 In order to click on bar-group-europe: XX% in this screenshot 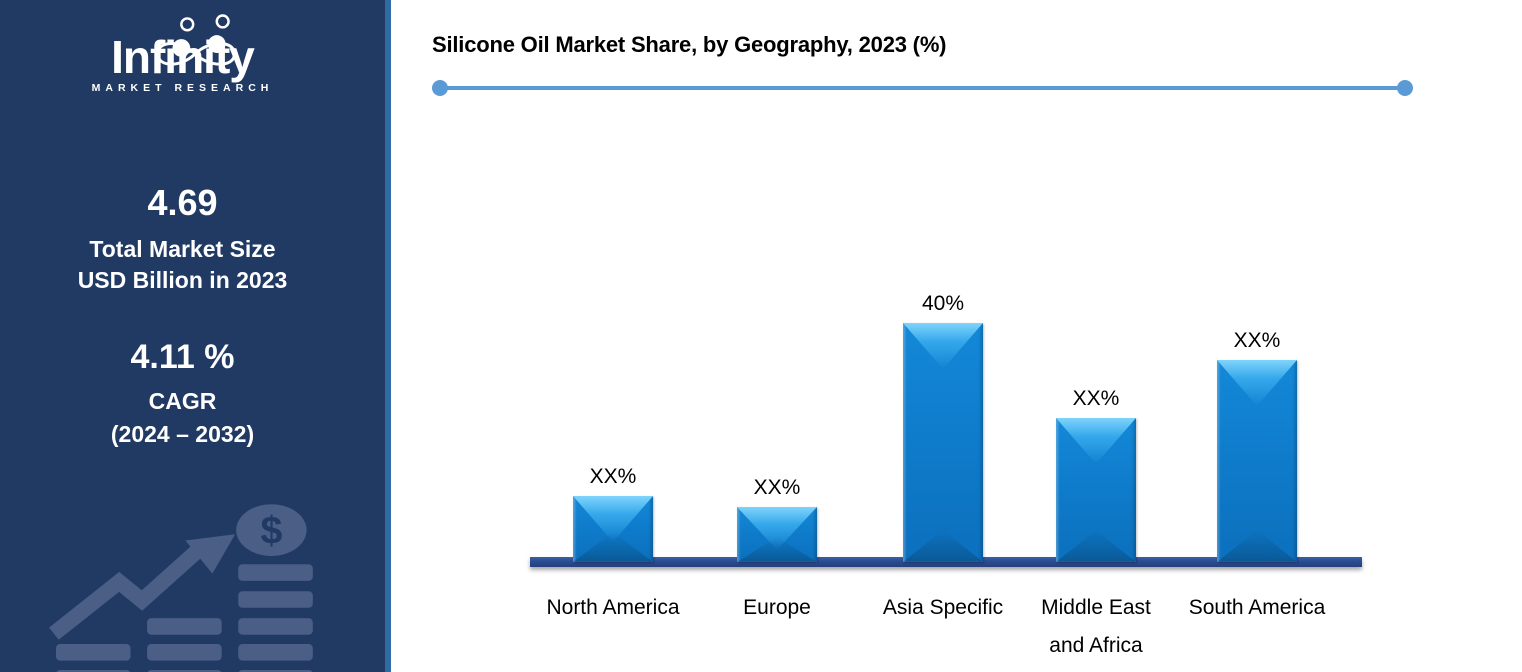, I will do `click(777, 519)`.